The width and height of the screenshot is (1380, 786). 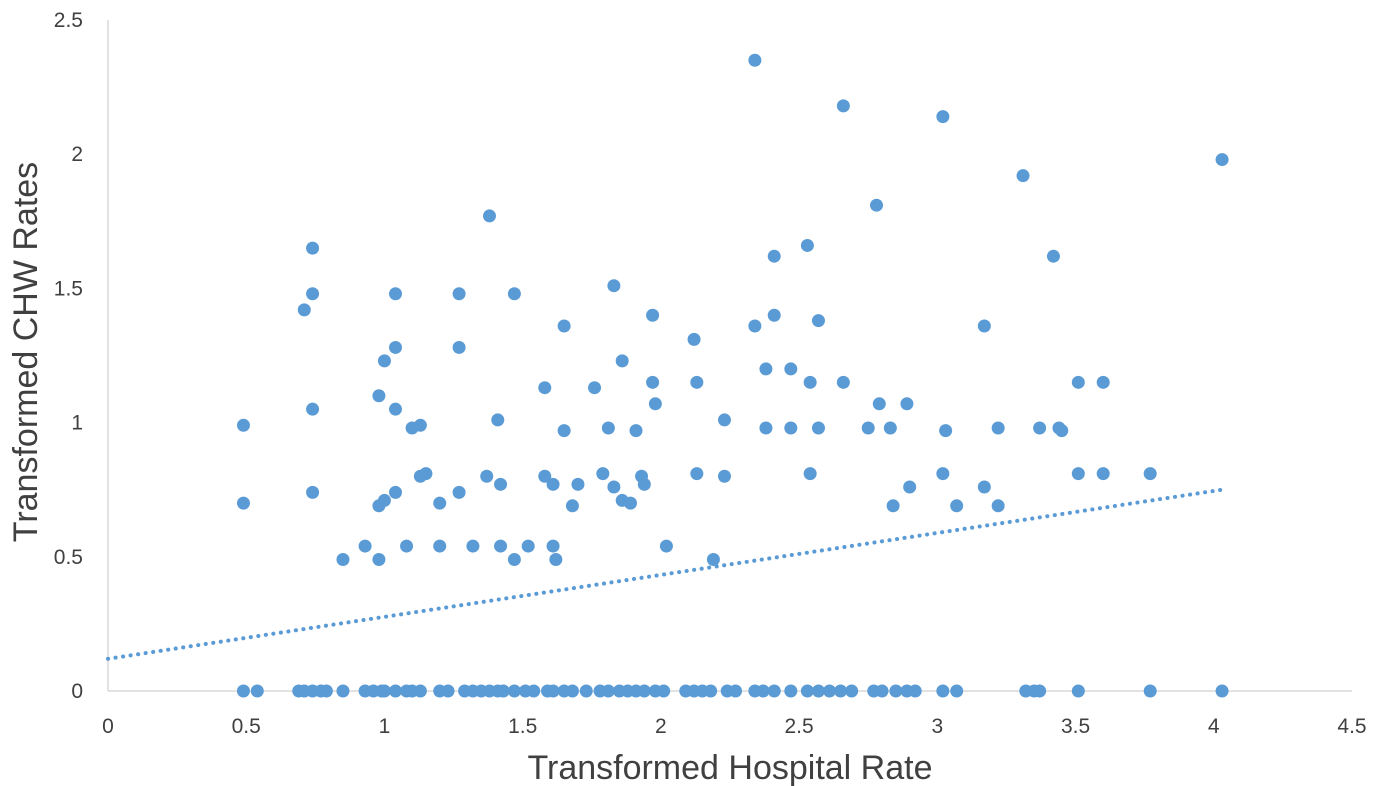 I want to click on x-tick-label: 1, so click(x=385, y=726).